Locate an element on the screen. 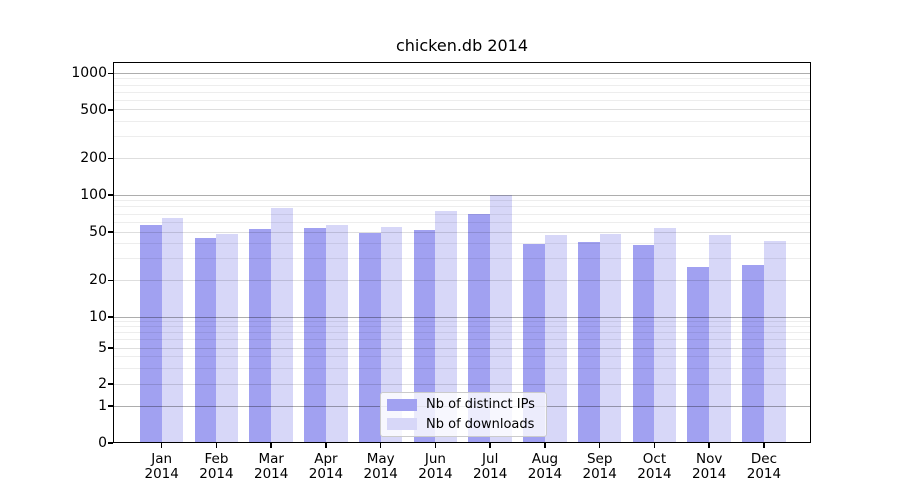  x-tick-label: Dec 2014 is located at coordinates (764, 467).